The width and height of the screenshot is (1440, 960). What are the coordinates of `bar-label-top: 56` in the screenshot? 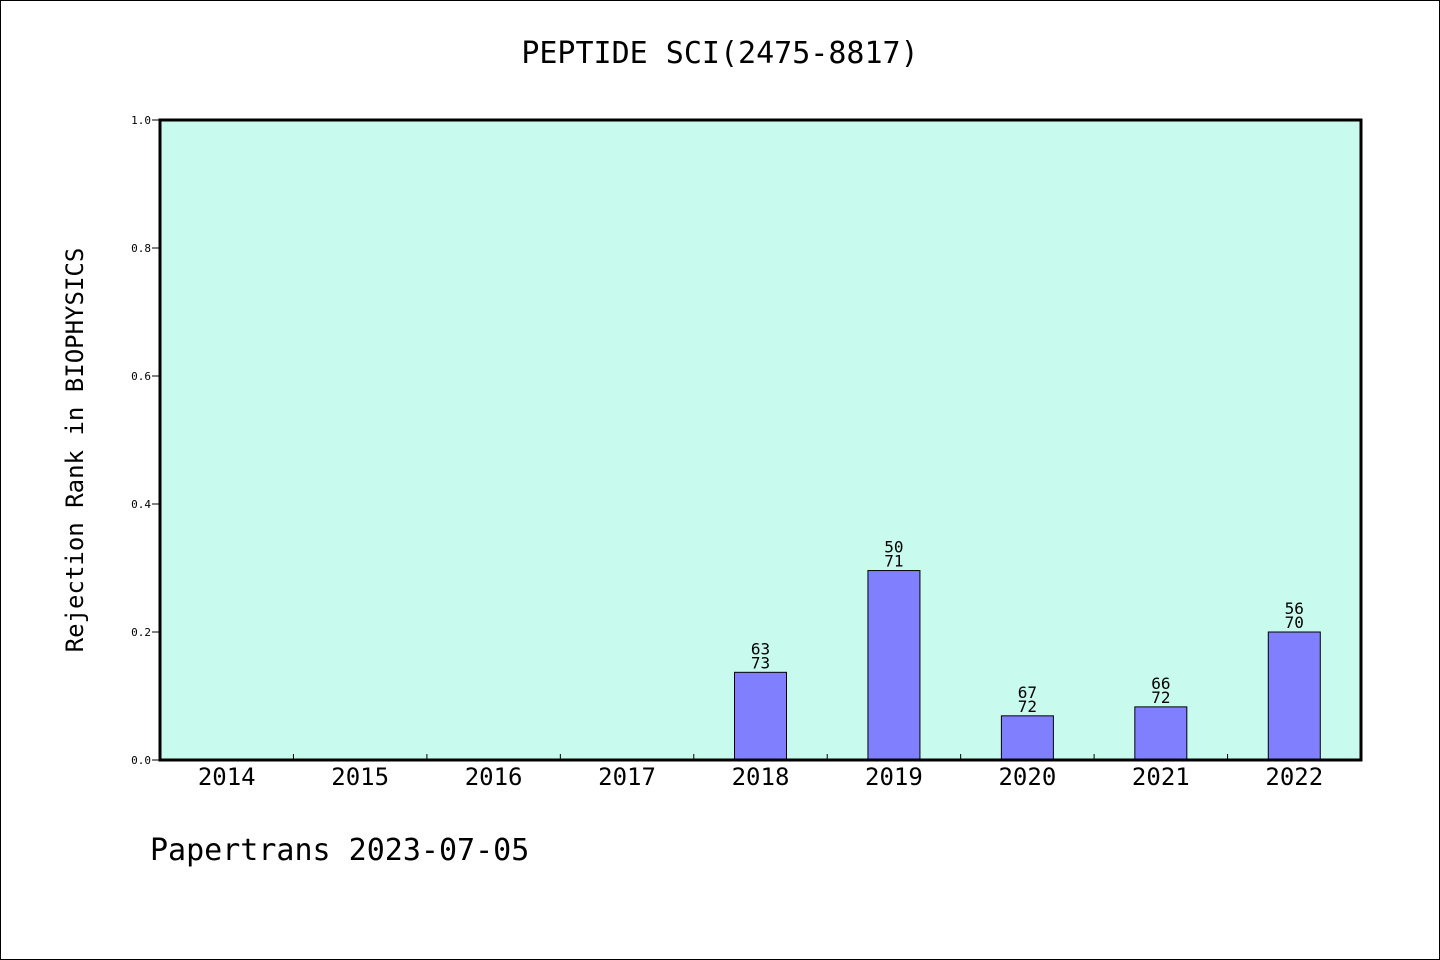 It's located at (1294, 608).